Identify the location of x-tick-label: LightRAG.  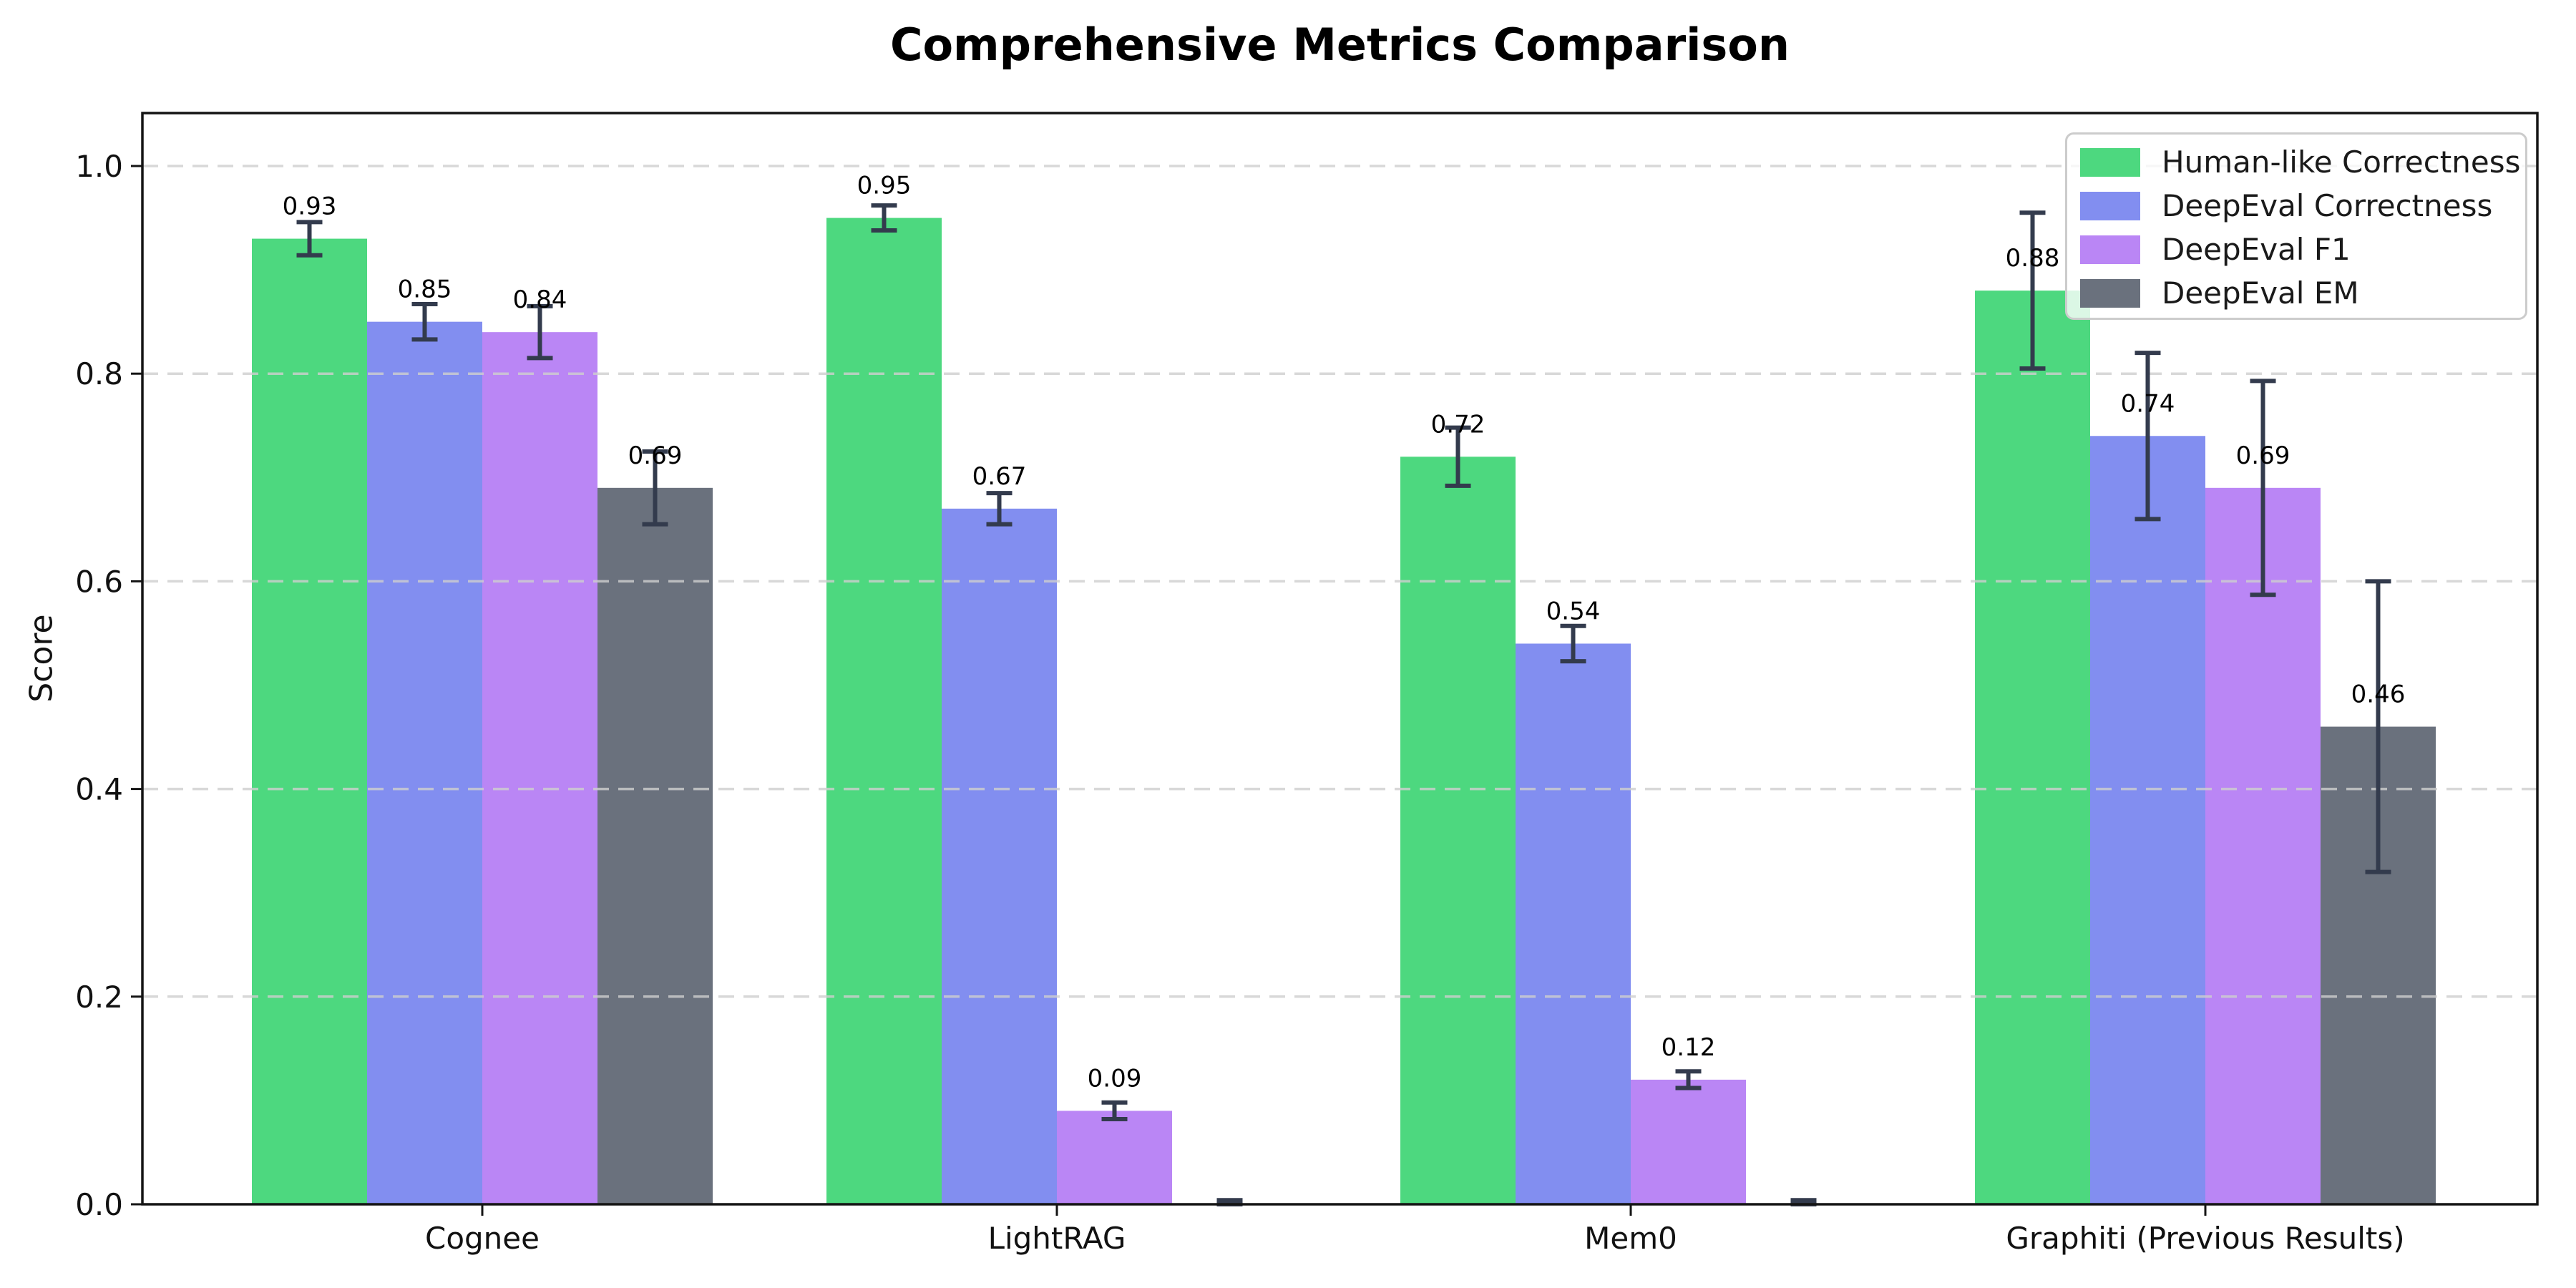
(1057, 1238).